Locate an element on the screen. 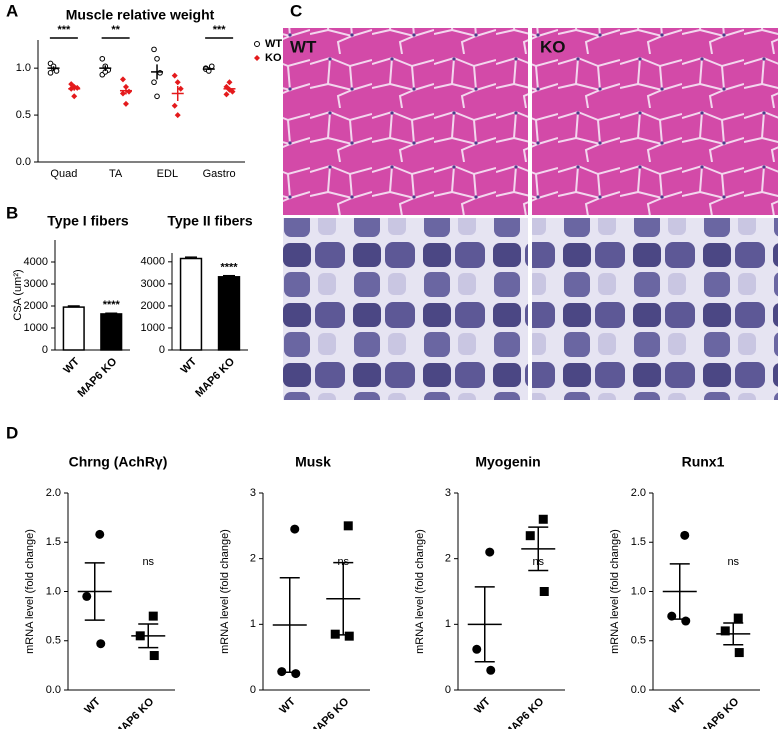  significance: *** is located at coordinates (220, 30).